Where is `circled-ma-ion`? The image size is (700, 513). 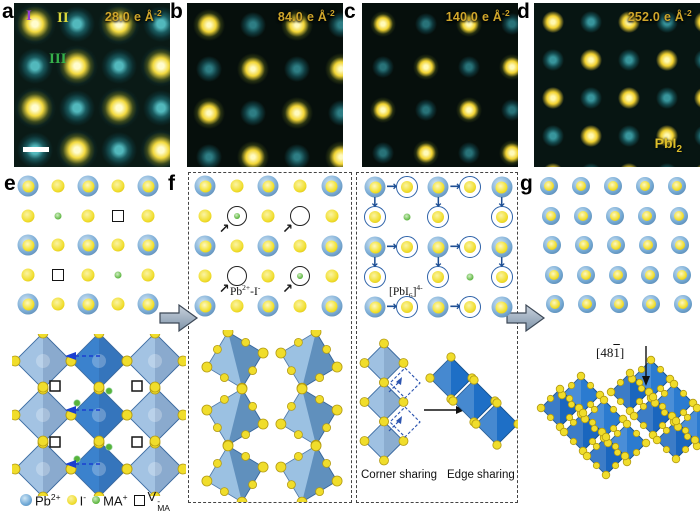
circled-ma-ion is located at coordinates (236, 216).